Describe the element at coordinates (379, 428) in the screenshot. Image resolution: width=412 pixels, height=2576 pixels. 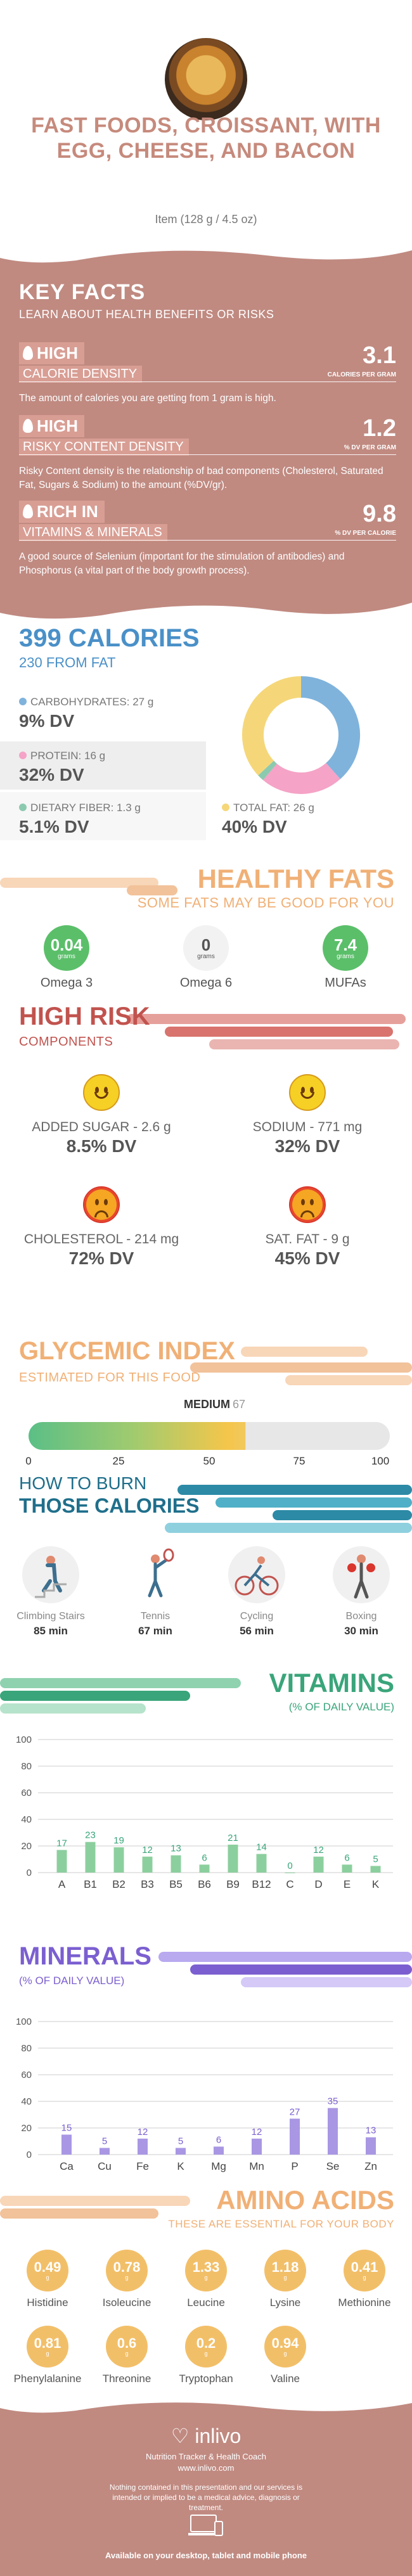
I see `key-fact-value: 1.2` at that location.